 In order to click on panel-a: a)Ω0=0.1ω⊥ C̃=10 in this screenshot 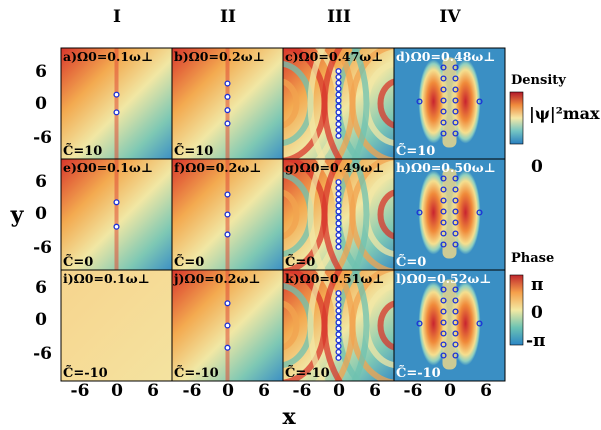, I will do `click(116, 103)`.